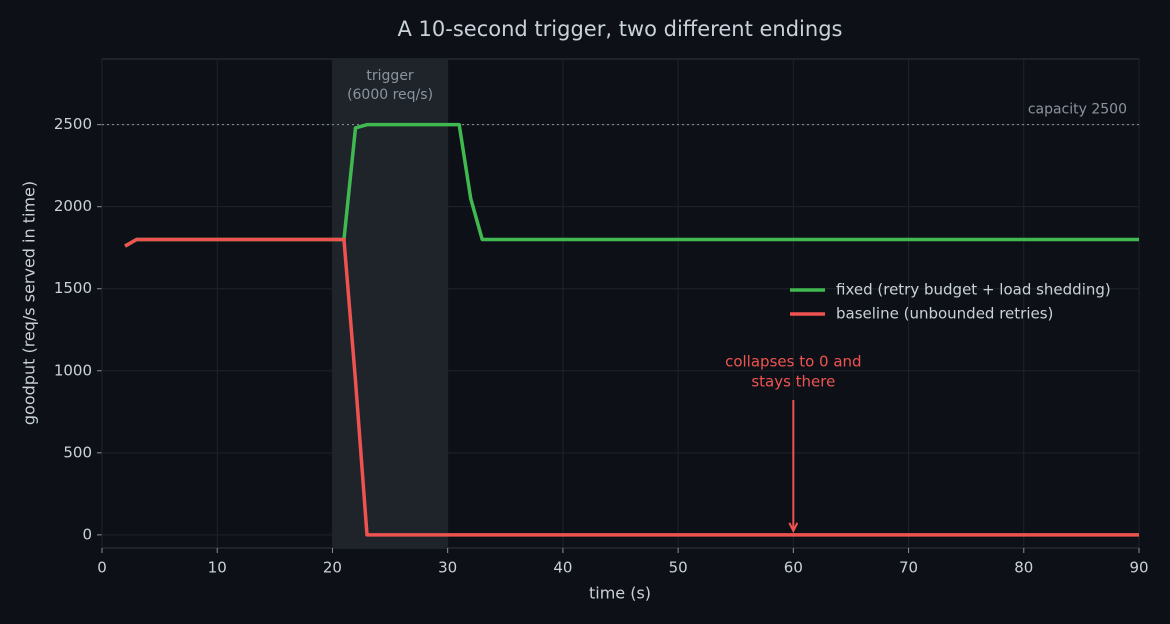 This screenshot has height=624, width=1170. Describe the element at coordinates (793, 528) in the screenshot. I see `annotation-arrowhead` at that location.